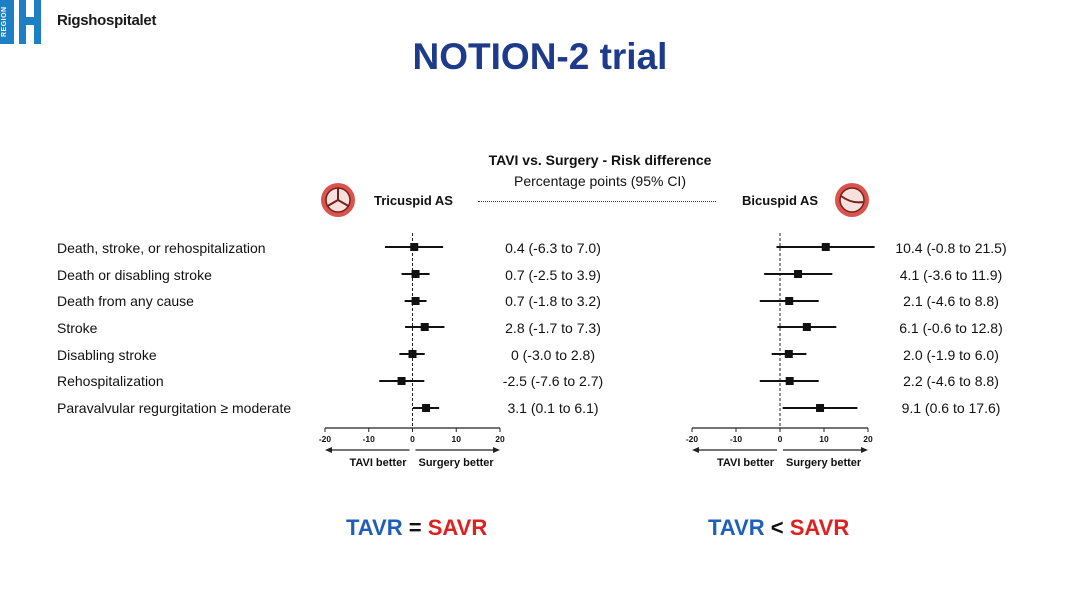  I want to click on tricuspid-ci-text: -2.5 (-7.6 to 2.7), so click(553, 381).